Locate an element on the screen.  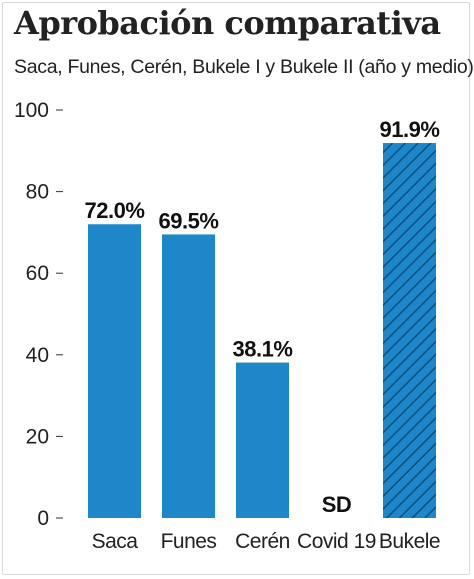
y-tick-label: 60 is located at coordinates (37, 273).